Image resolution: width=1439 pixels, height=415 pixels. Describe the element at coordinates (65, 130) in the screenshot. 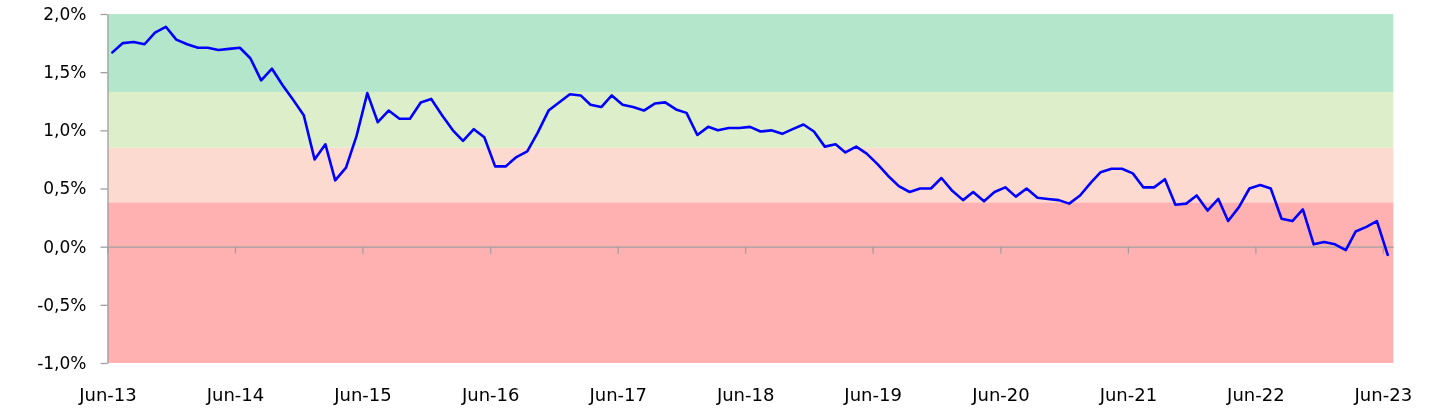

I see `y-tick-label: 1,0%` at that location.